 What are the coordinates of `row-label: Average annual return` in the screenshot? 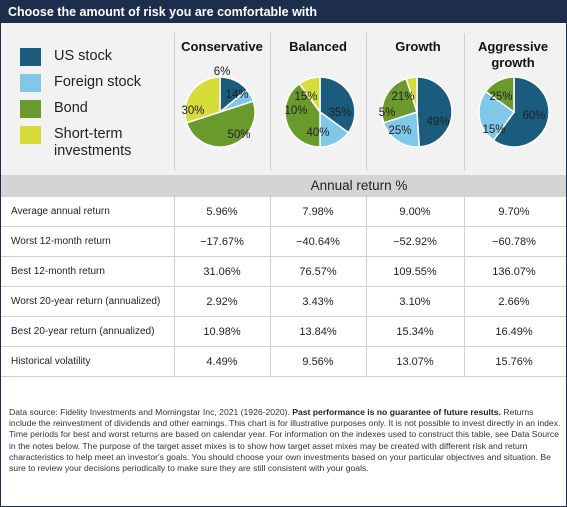 It's located at (60, 211).